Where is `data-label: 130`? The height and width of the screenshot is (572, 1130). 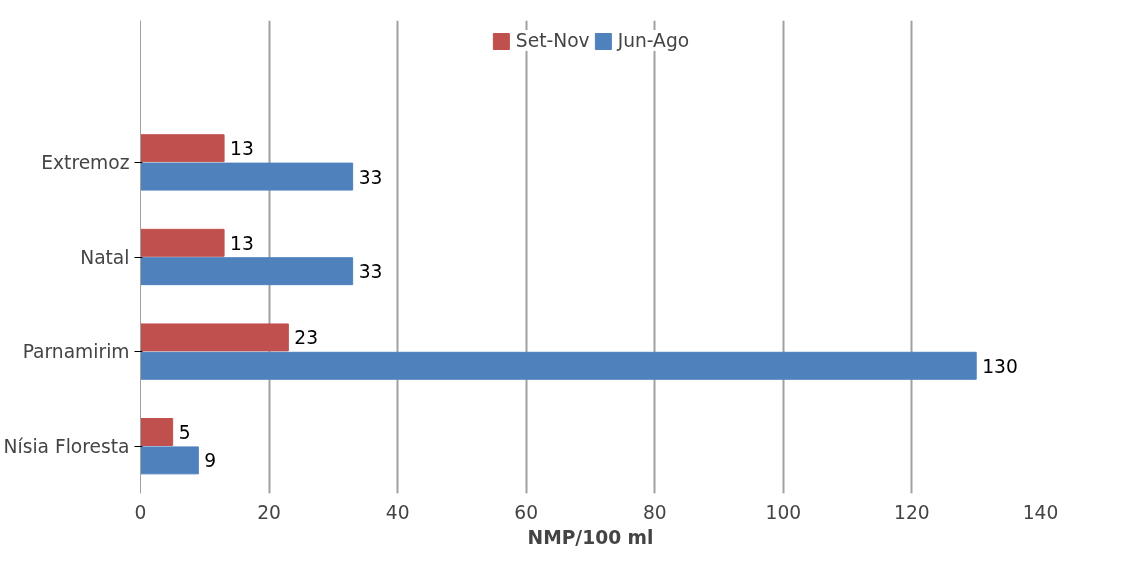 data-label: 130 is located at coordinates (1000, 366).